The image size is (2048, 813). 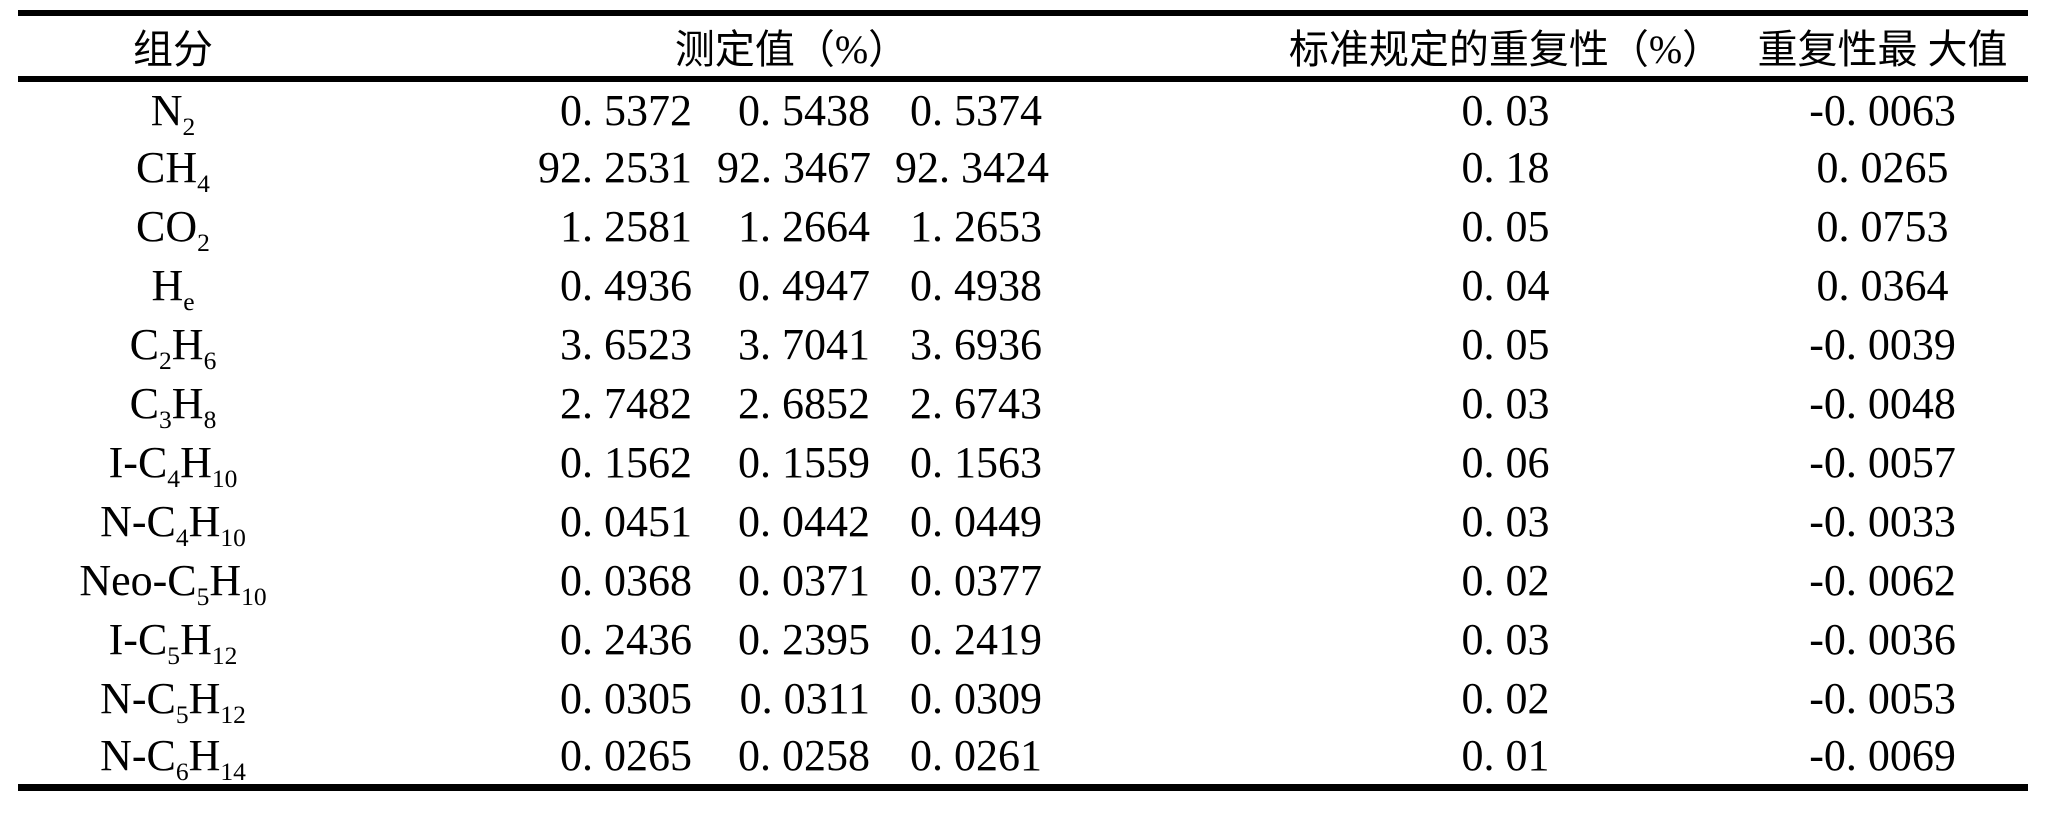 What do you see at coordinates (1882, 167) in the screenshot?
I see `max-repeatability-cell: 0. 0265` at bounding box center [1882, 167].